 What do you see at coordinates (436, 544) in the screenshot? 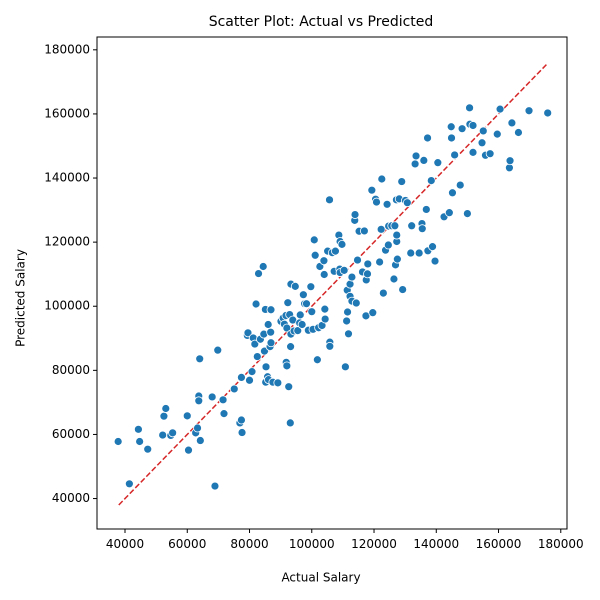
I see `x-tick-label: 140000` at bounding box center [436, 544].